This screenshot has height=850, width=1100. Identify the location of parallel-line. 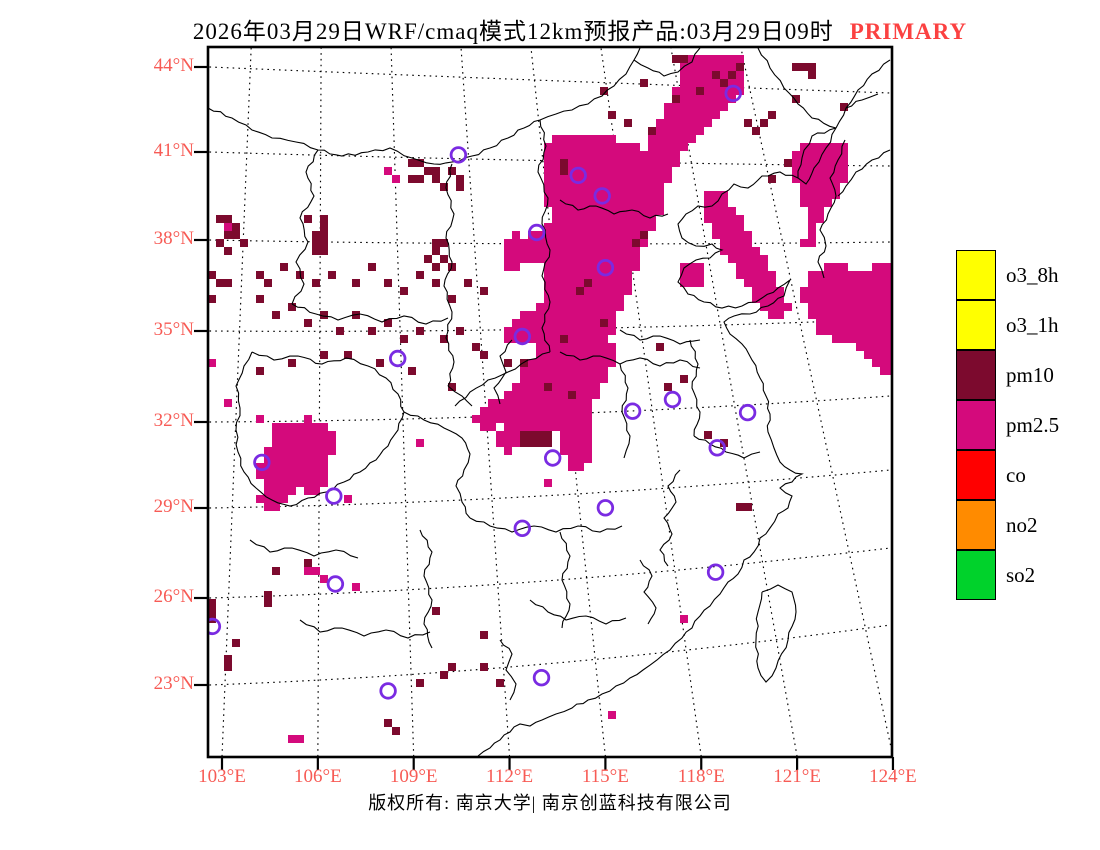
(550, 80).